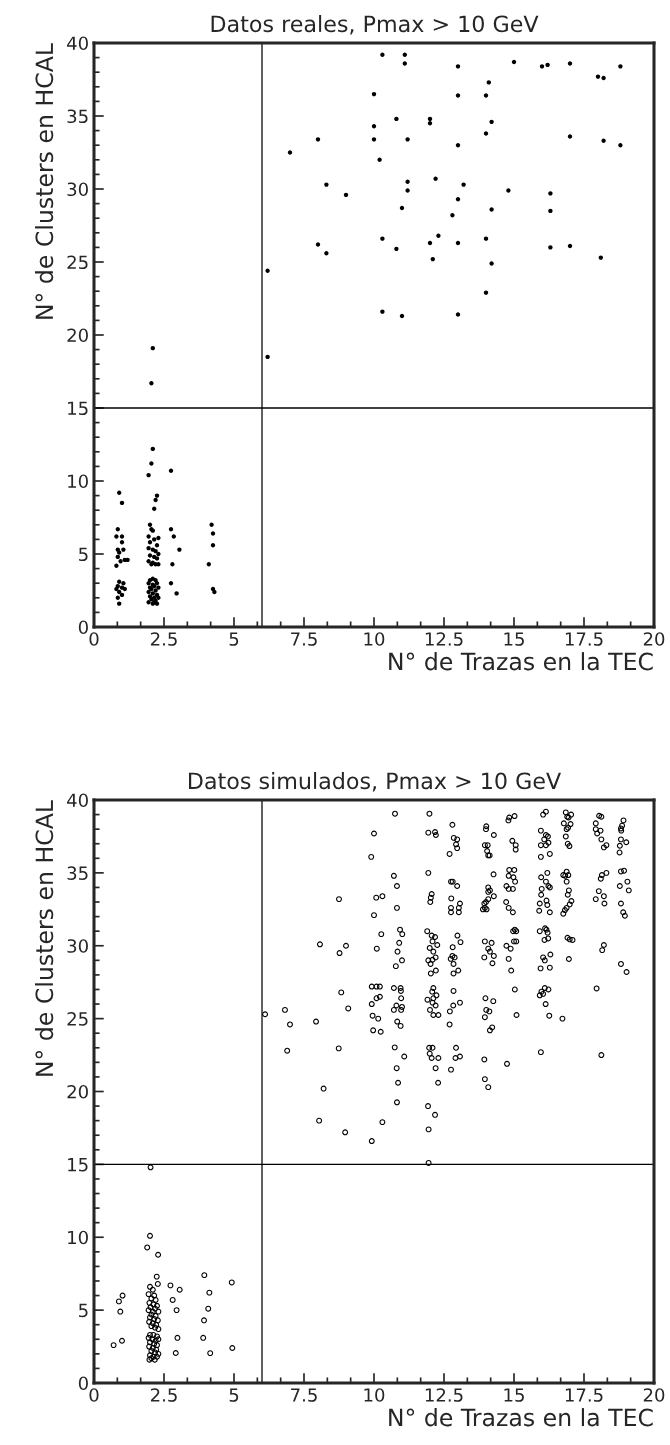 This screenshot has width=670, height=1445. What do you see at coordinates (375, 782) in the screenshot?
I see `chart-title: Datos simulados, Pmax > 10 GeV` at bounding box center [375, 782].